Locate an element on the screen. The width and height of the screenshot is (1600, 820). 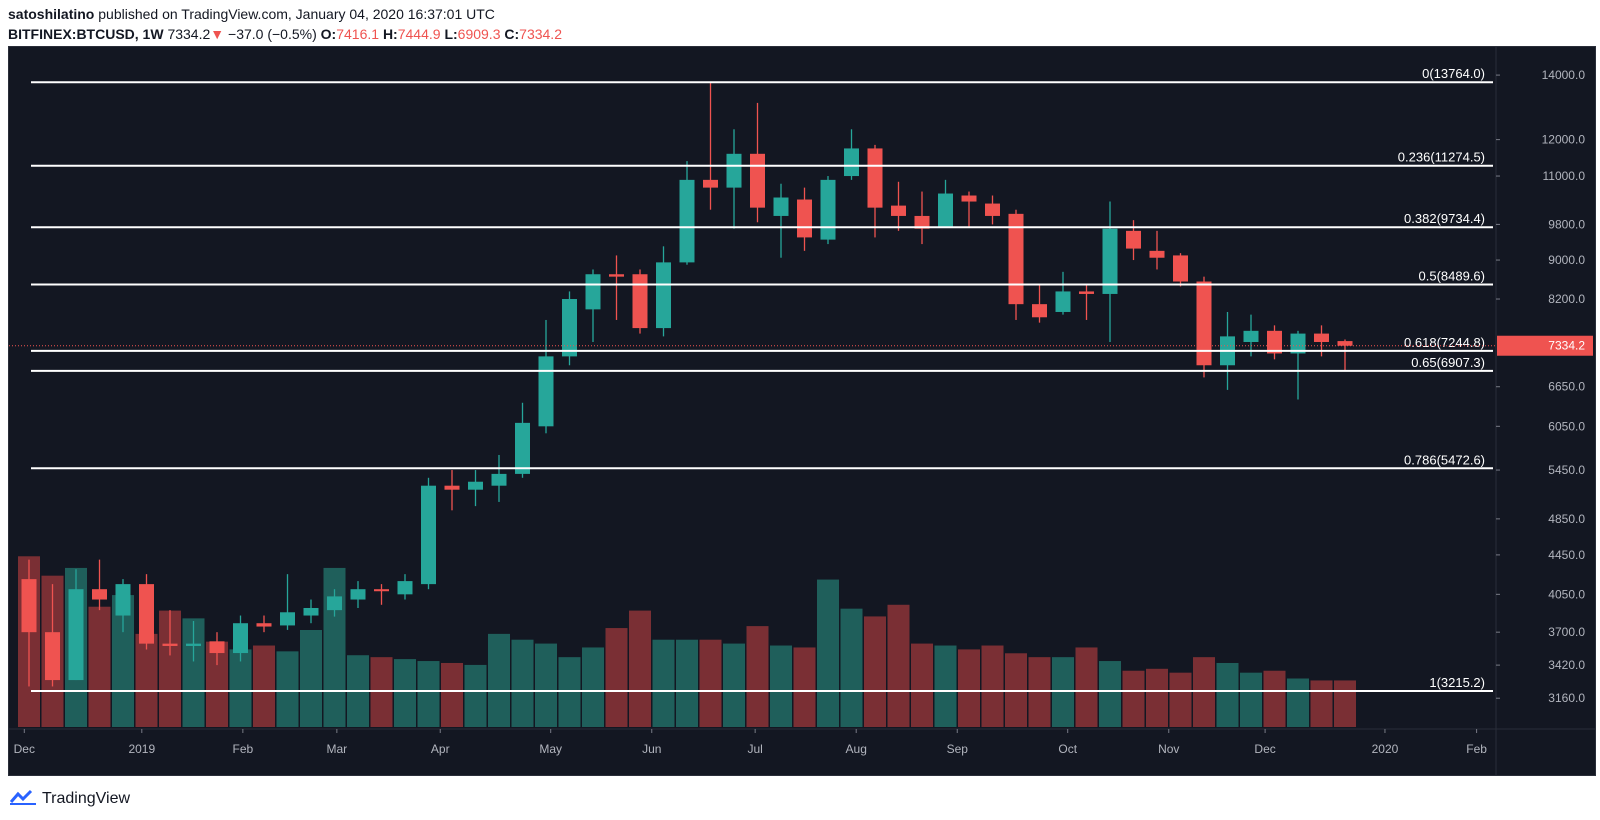
y-tick-label: 9800.0 is located at coordinates (1566, 224).